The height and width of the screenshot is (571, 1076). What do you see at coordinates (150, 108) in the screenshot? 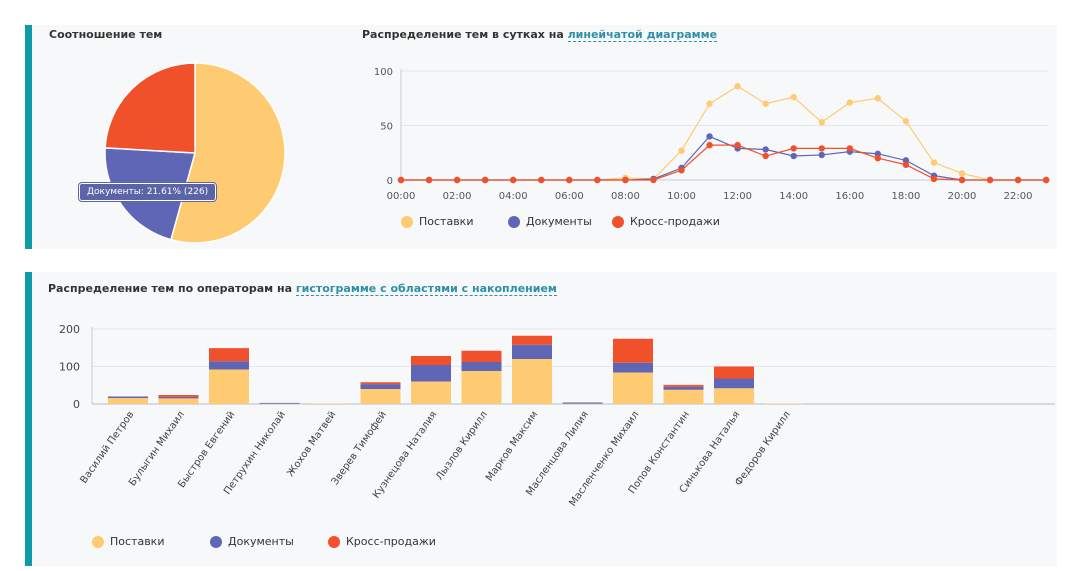
I see `pie-slice-cross` at bounding box center [150, 108].